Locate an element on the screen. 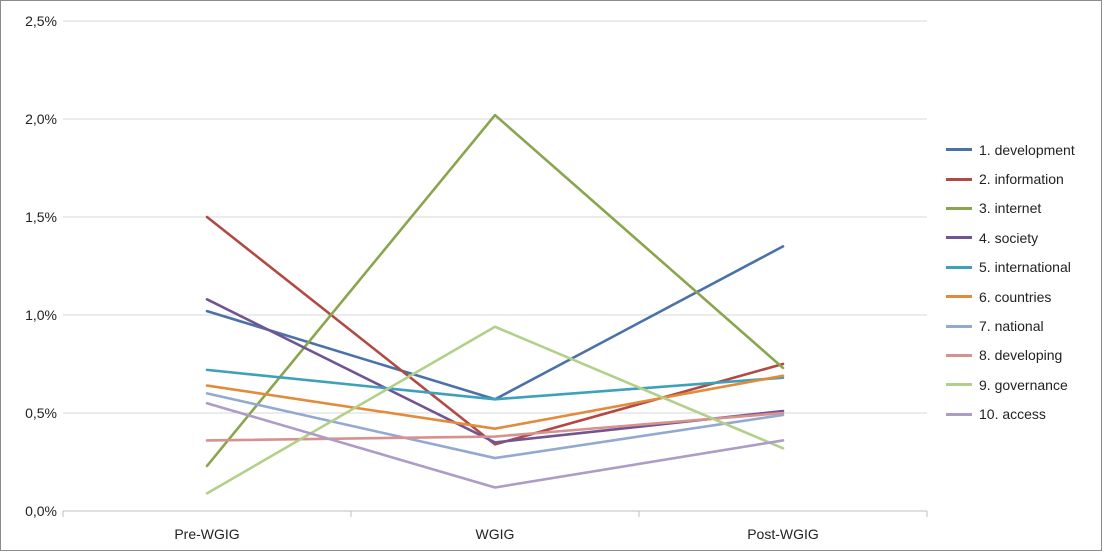 The image size is (1104, 554). legend-label: 3. internet is located at coordinates (1010, 208).